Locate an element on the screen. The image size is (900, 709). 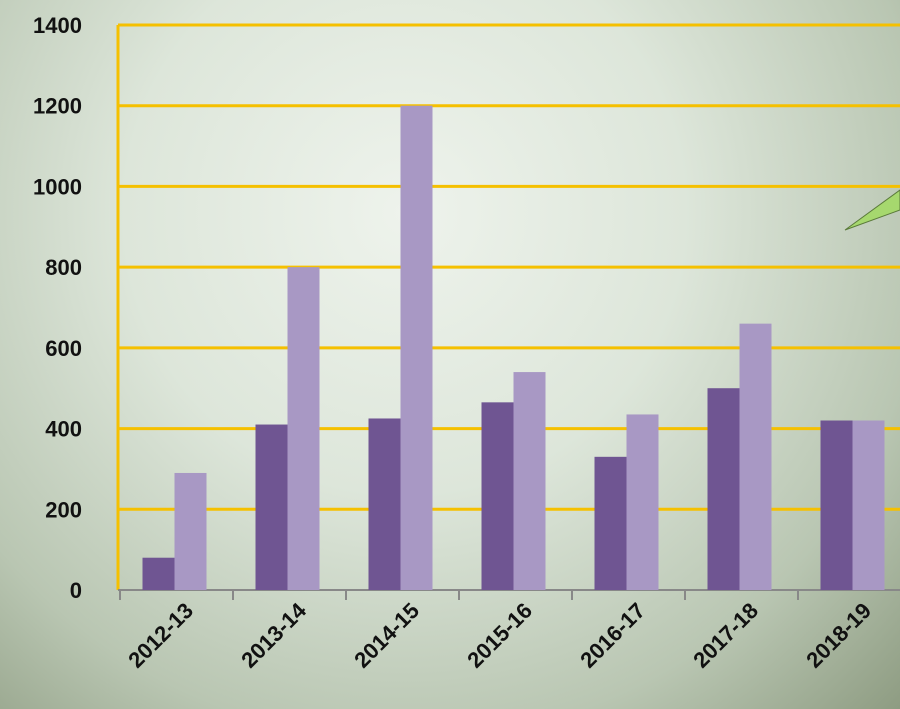
x-tick-label: 2016-17 is located at coordinates (612, 635).